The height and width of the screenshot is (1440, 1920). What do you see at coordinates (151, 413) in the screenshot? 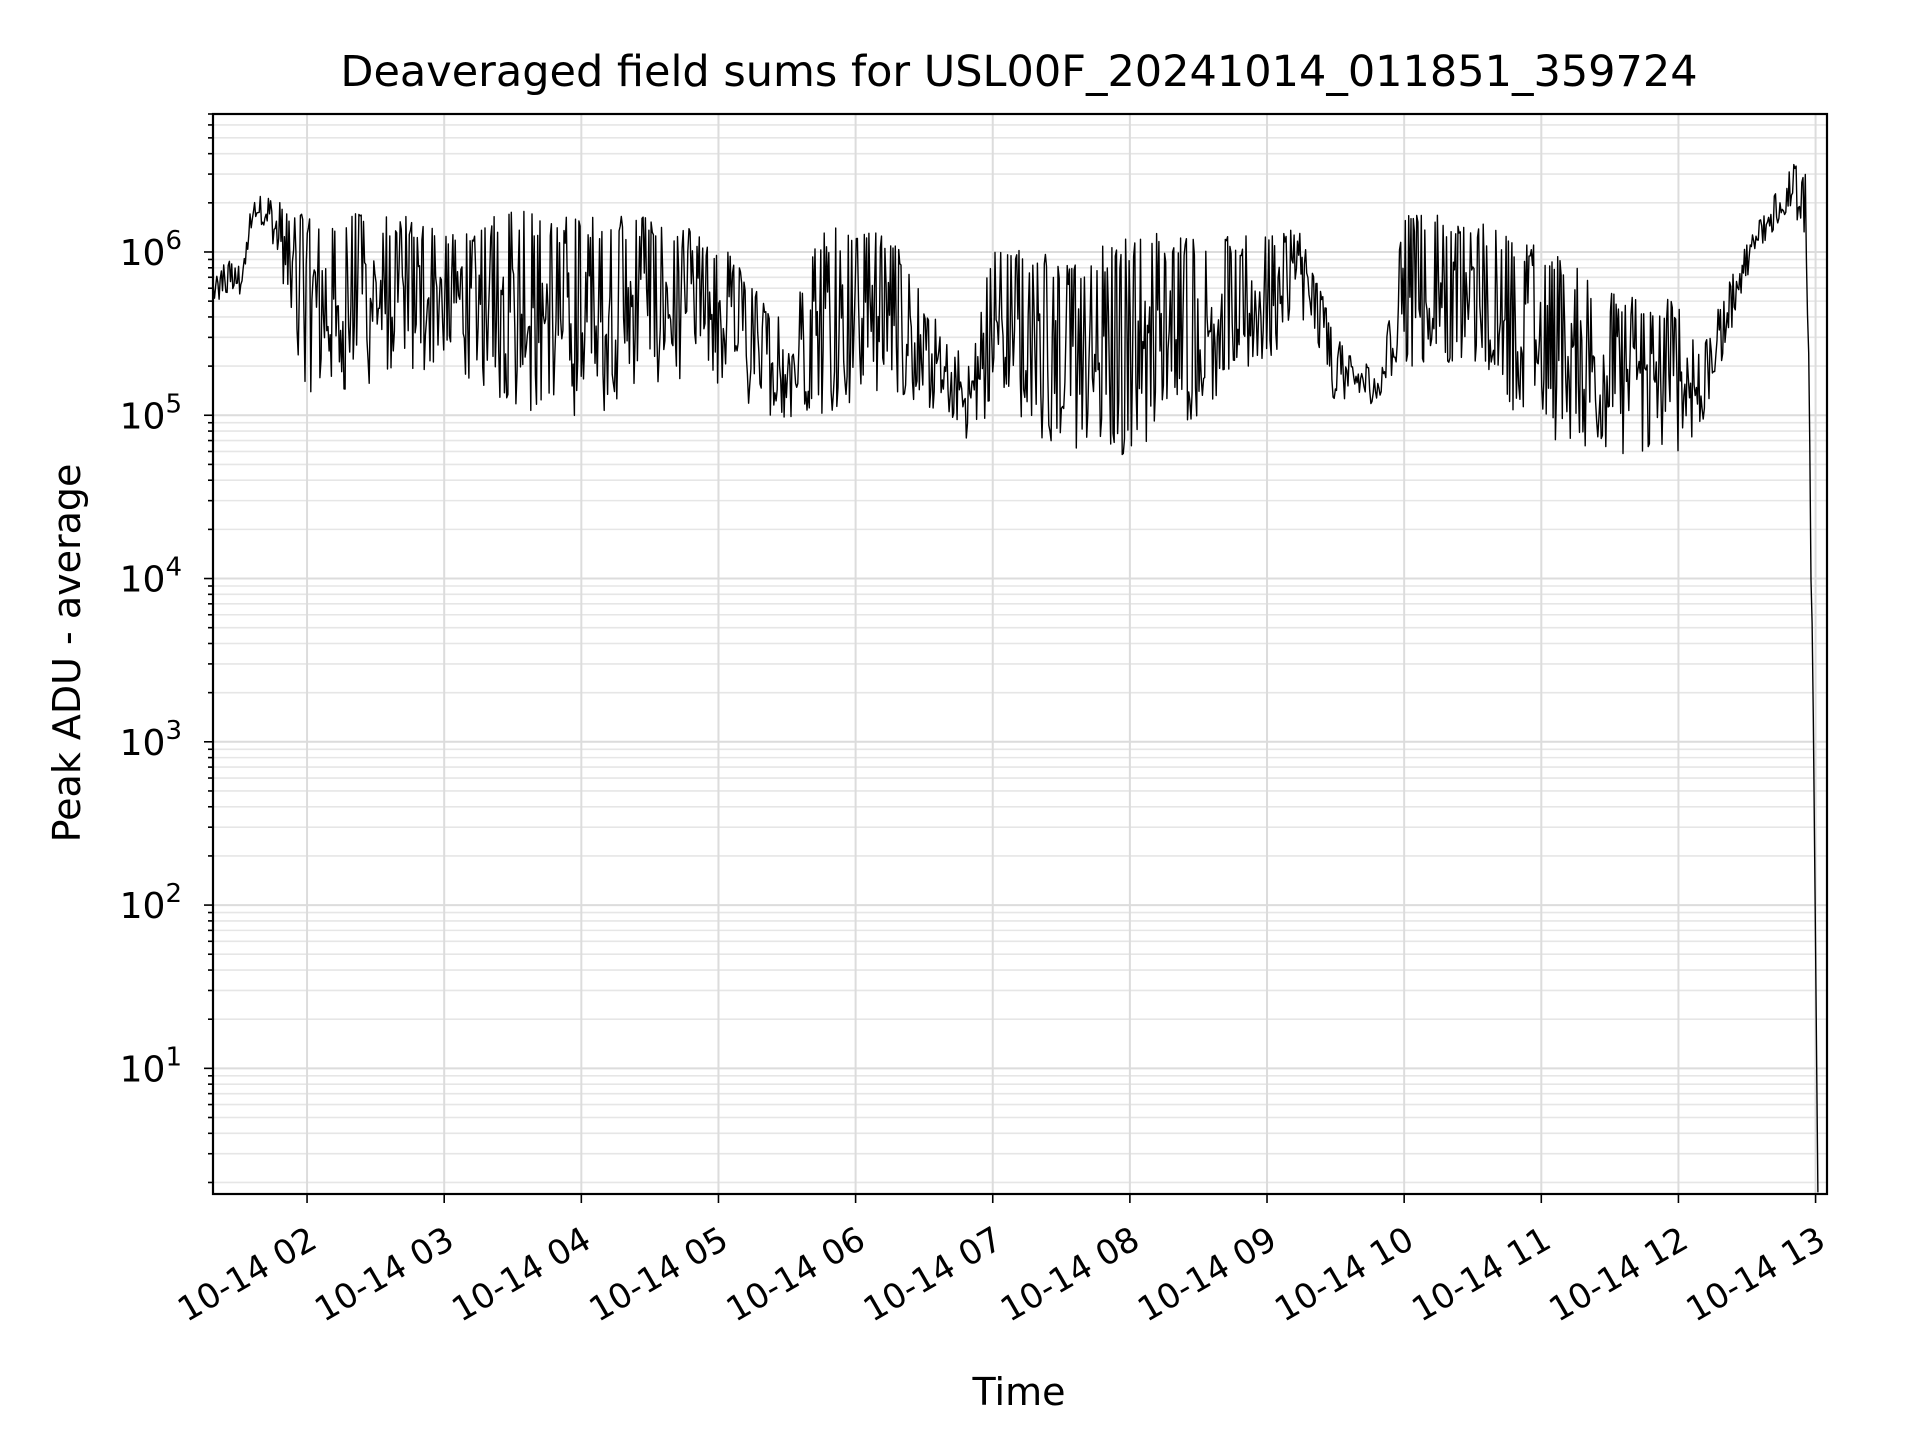
I see `y-tick-label: 10⁵` at bounding box center [151, 413].